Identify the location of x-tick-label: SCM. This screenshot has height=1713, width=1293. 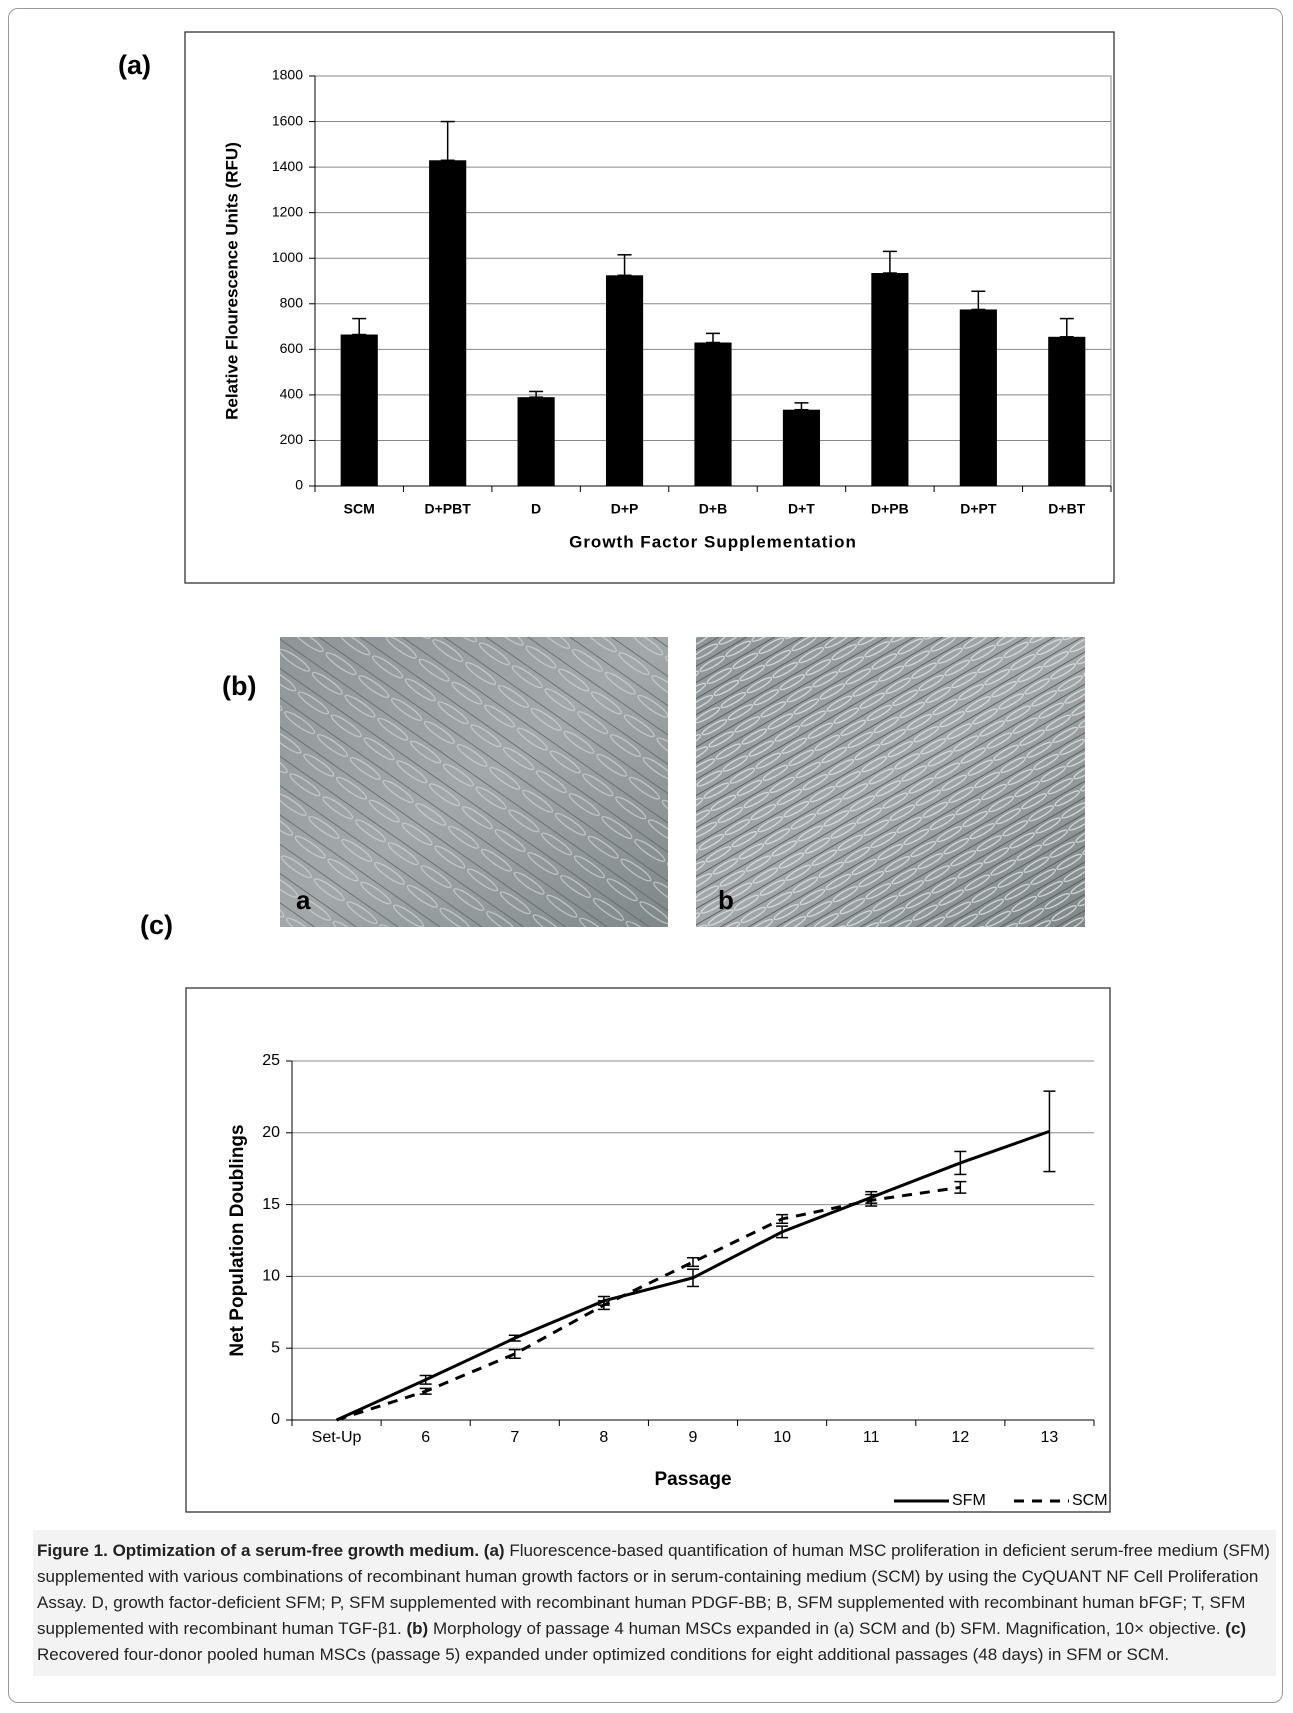
(359, 509).